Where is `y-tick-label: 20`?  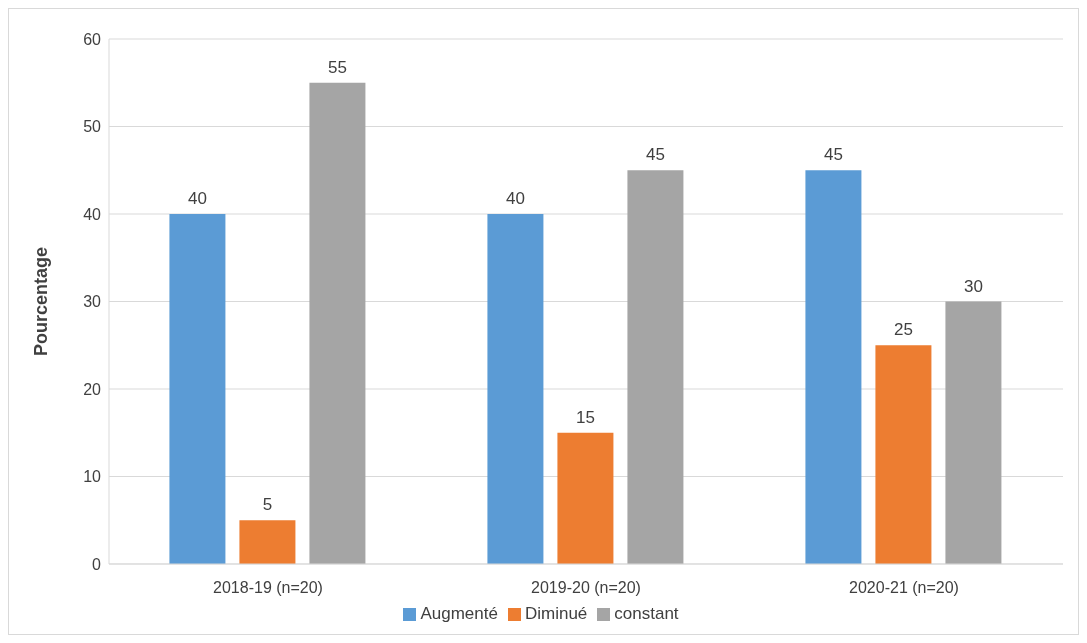
y-tick-label: 20 is located at coordinates (92, 389).